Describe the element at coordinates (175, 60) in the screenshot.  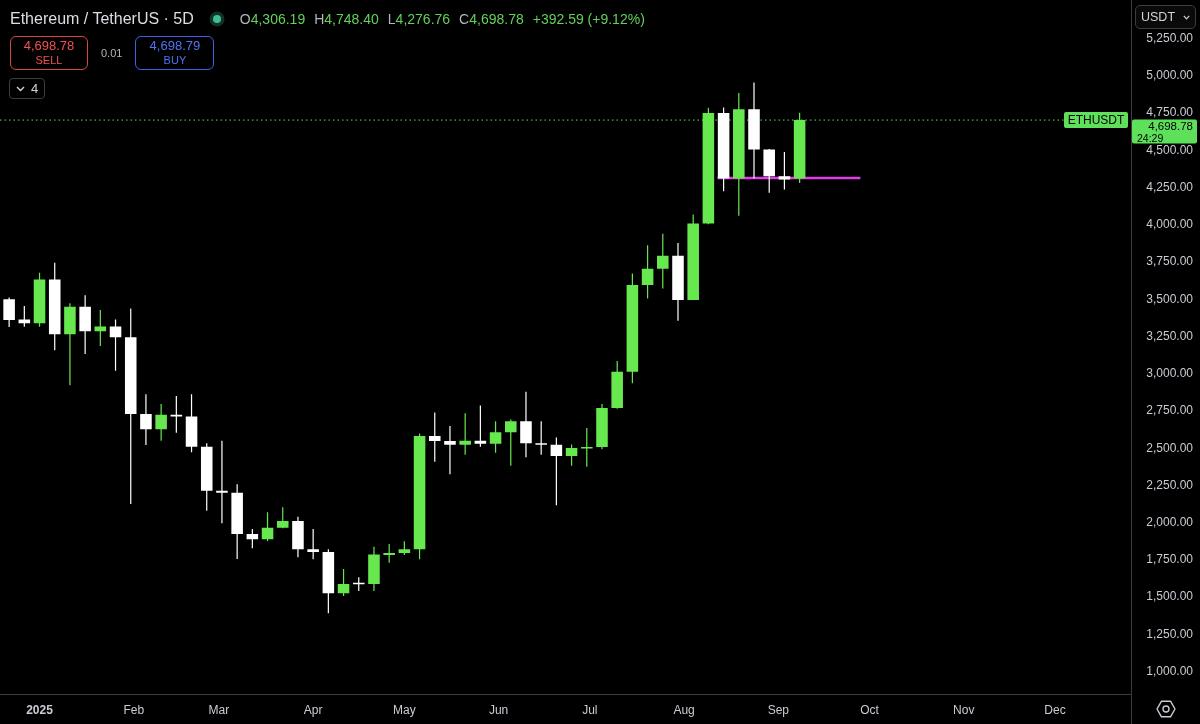
I see `annotation: BUY` at that location.